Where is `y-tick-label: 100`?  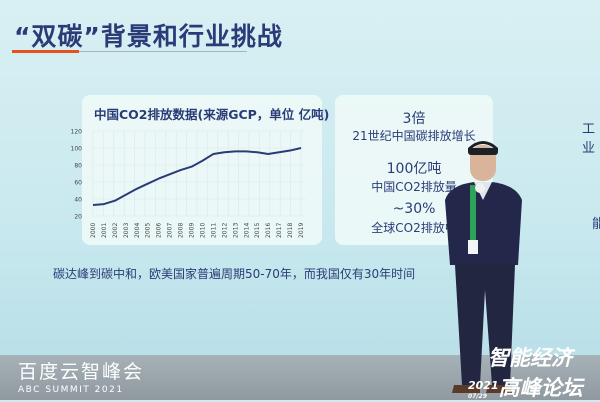
y-tick-label: 100 is located at coordinates (77, 149).